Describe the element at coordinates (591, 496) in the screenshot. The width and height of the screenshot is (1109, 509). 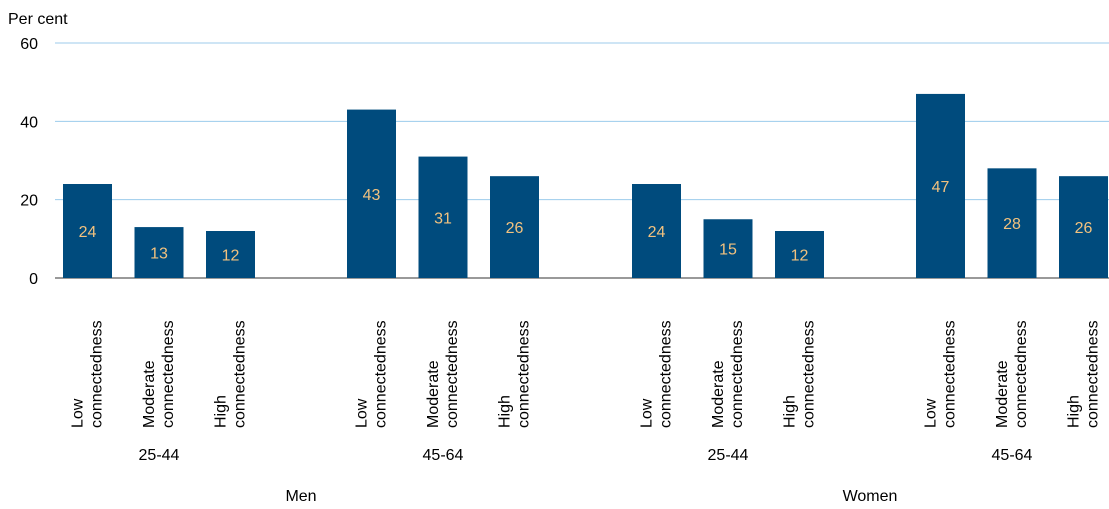
I see `sex-group-labels: Men Women` at that location.